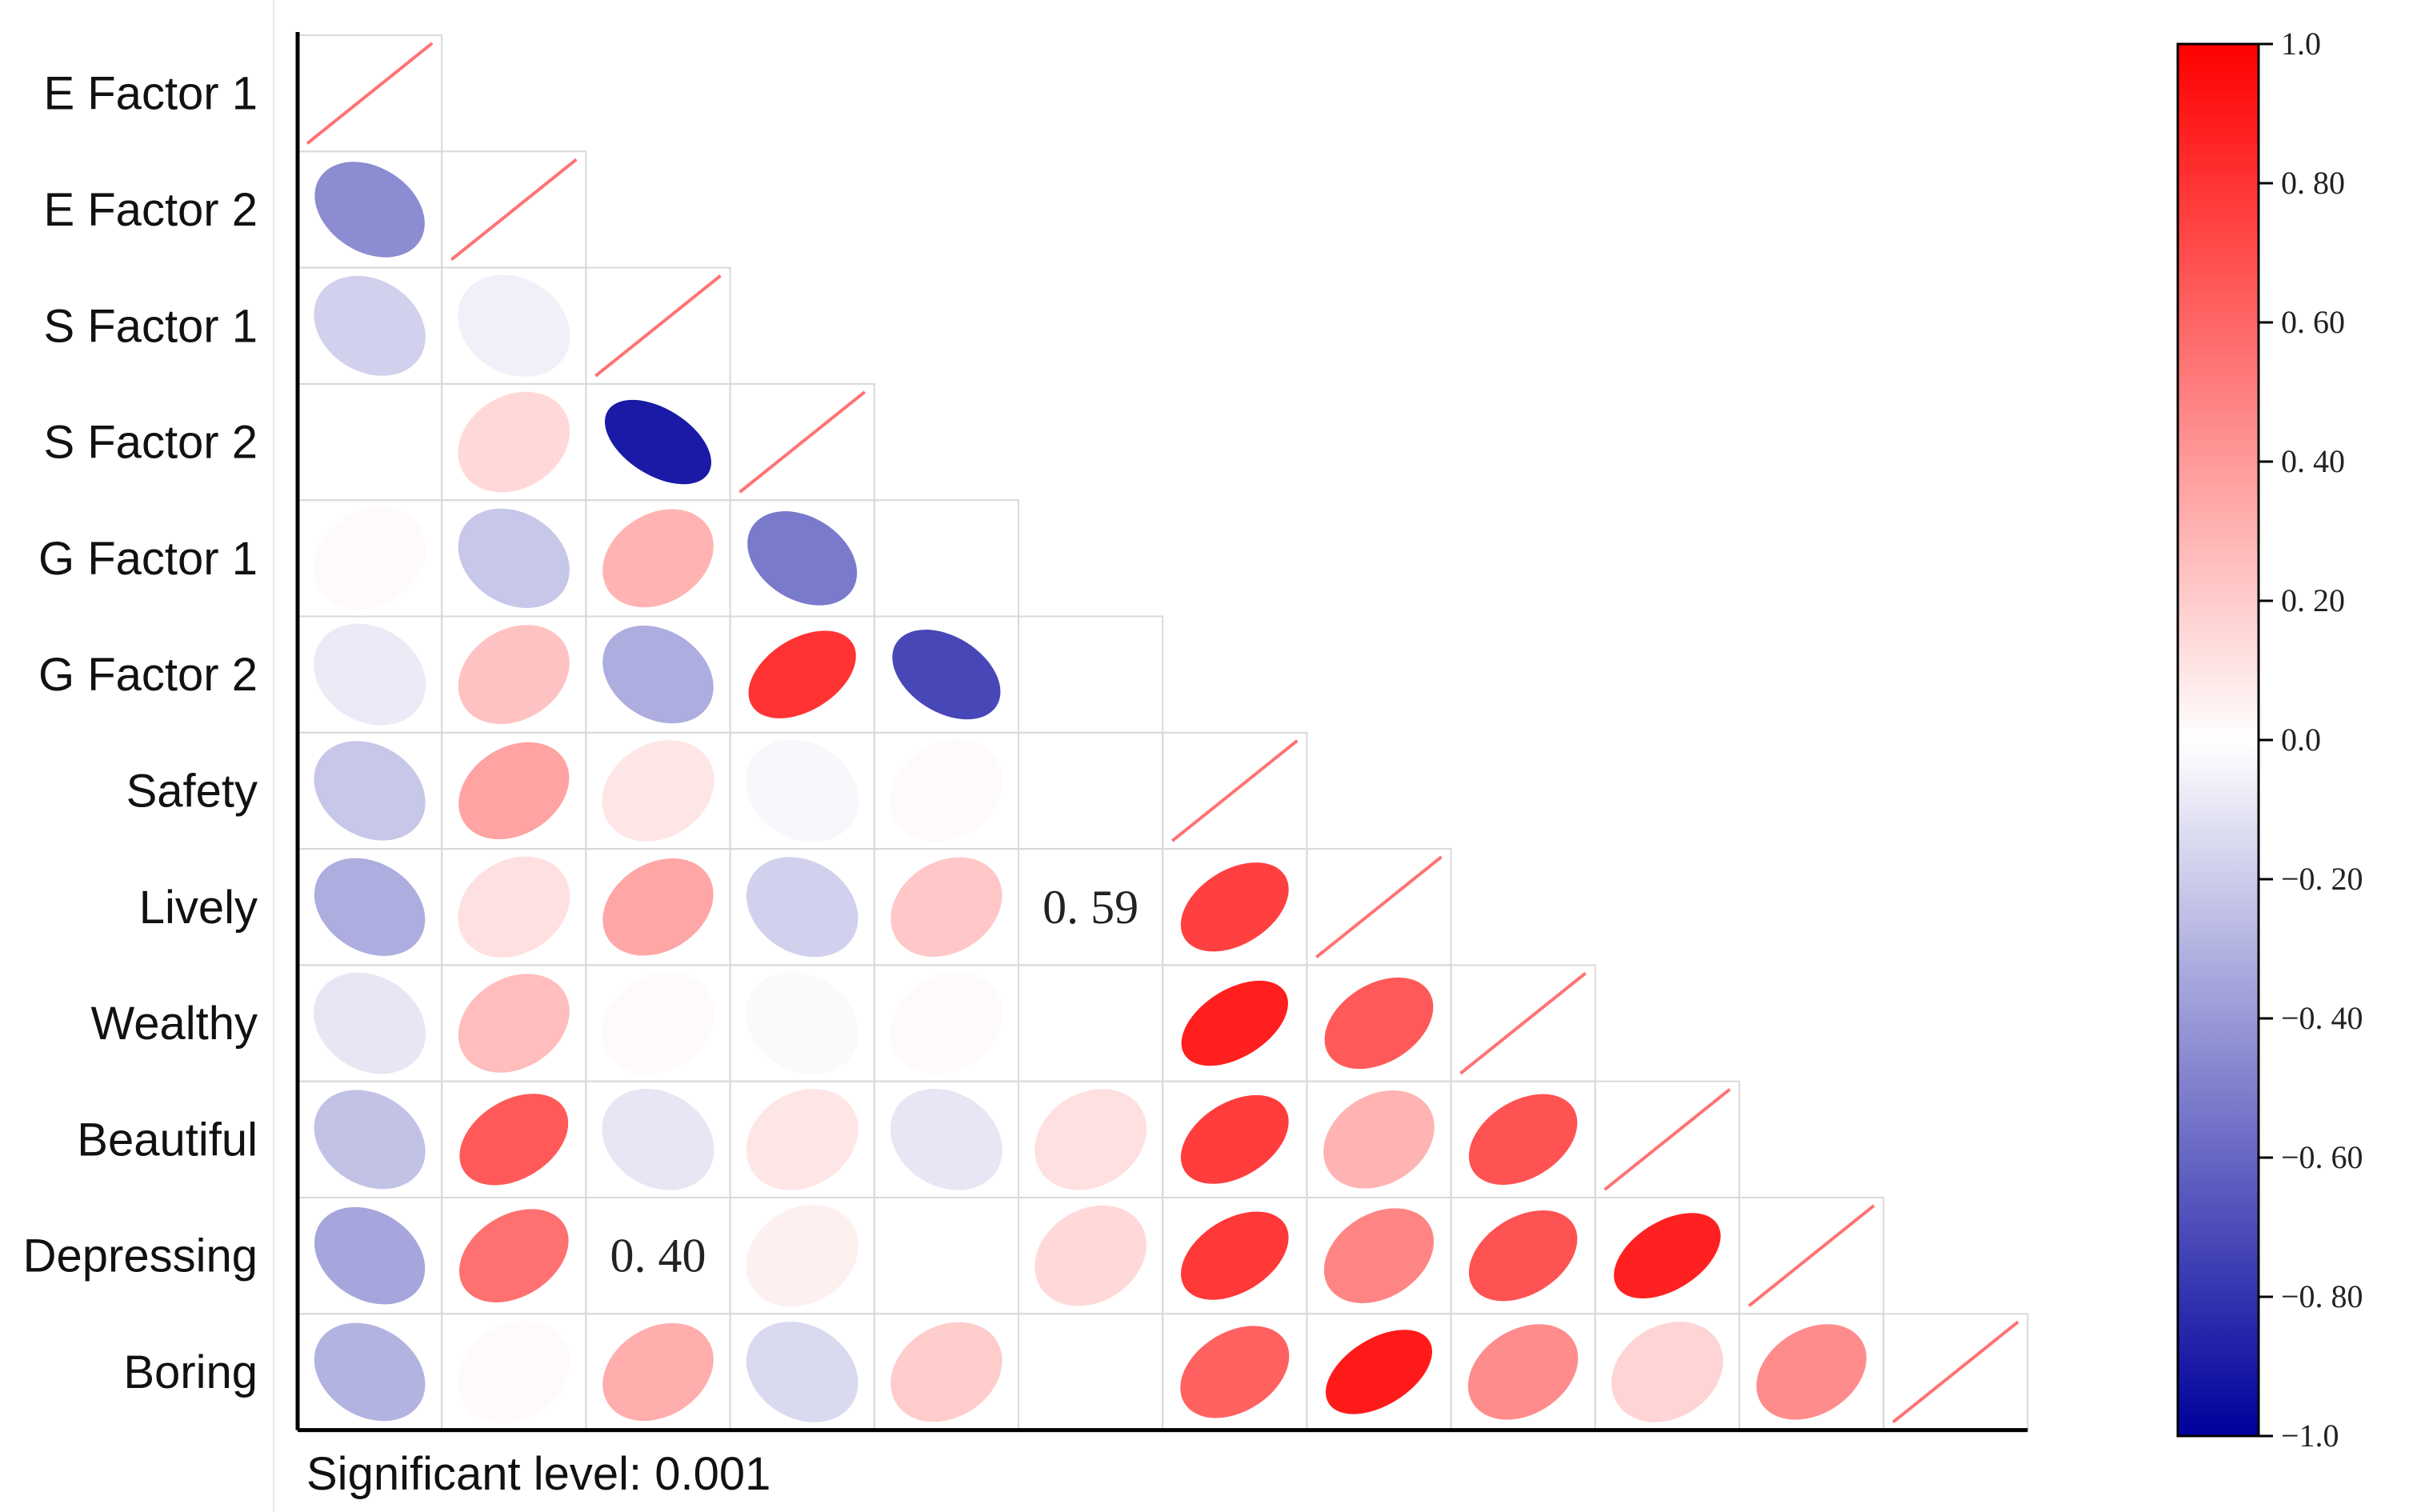  Describe the element at coordinates (150, 210) in the screenshot. I see `row-label-e-factor-2: E Factor 2` at that location.